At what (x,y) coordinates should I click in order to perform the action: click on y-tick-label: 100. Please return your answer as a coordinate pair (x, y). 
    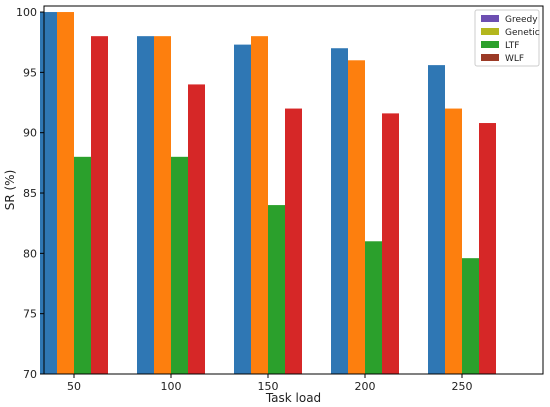
    Looking at the image, I should click on (26, 12).